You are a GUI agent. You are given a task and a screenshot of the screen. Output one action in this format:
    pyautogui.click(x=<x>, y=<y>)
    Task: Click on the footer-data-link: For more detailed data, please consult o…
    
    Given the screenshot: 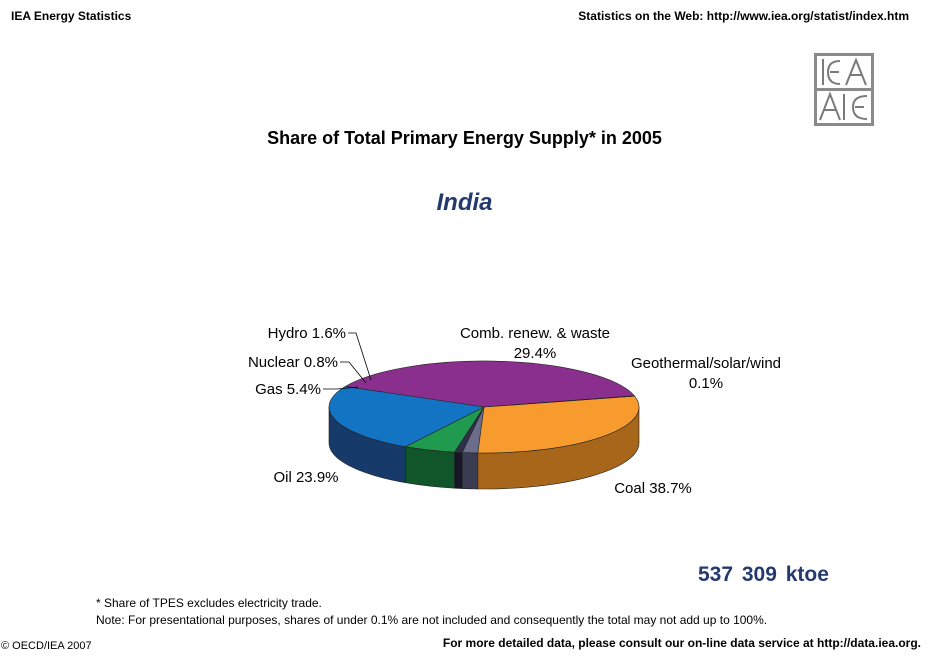 What is the action you would take?
    pyautogui.click(x=681, y=643)
    